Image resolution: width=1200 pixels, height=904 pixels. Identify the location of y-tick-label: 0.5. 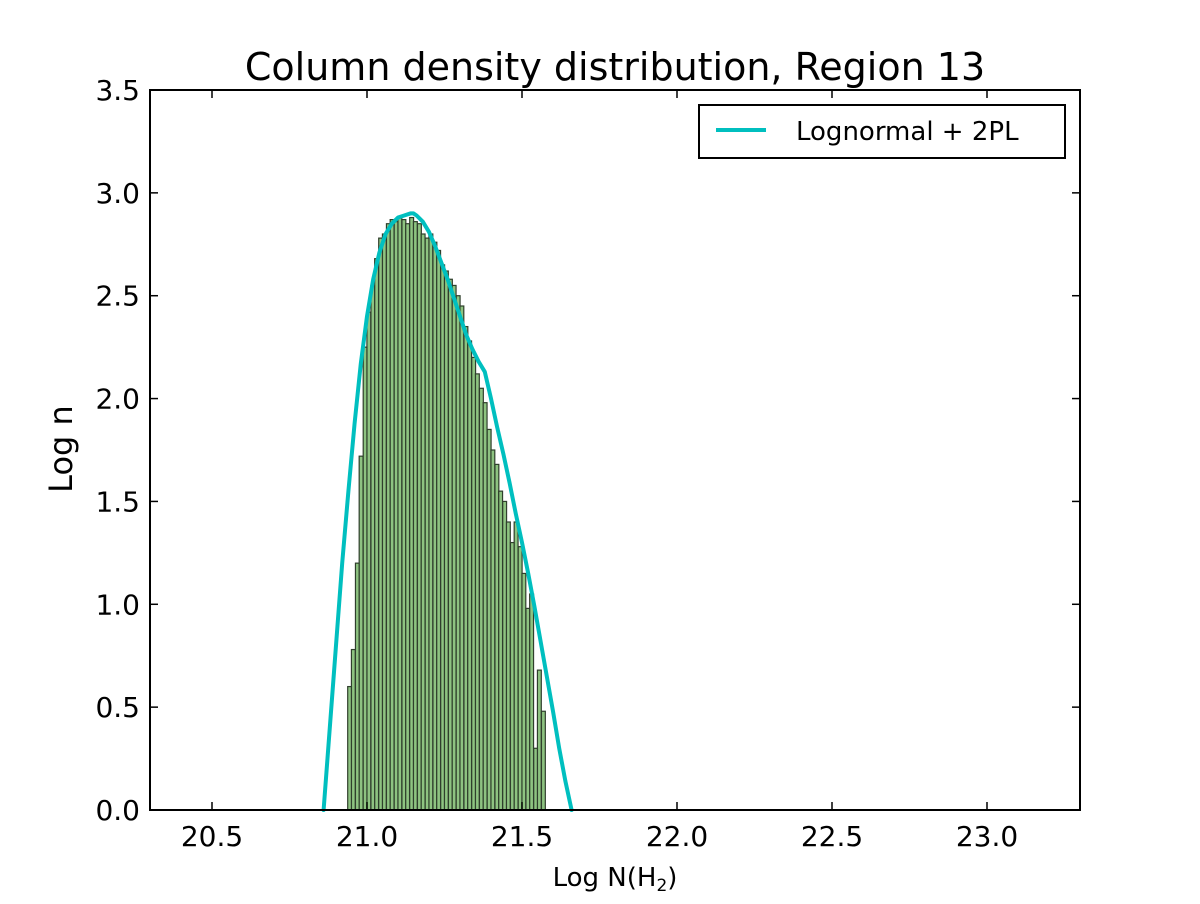
(117, 707).